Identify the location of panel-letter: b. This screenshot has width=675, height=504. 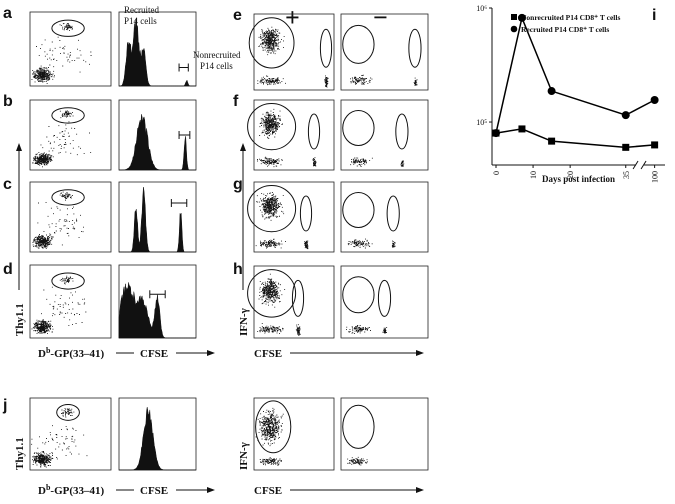
(8, 101).